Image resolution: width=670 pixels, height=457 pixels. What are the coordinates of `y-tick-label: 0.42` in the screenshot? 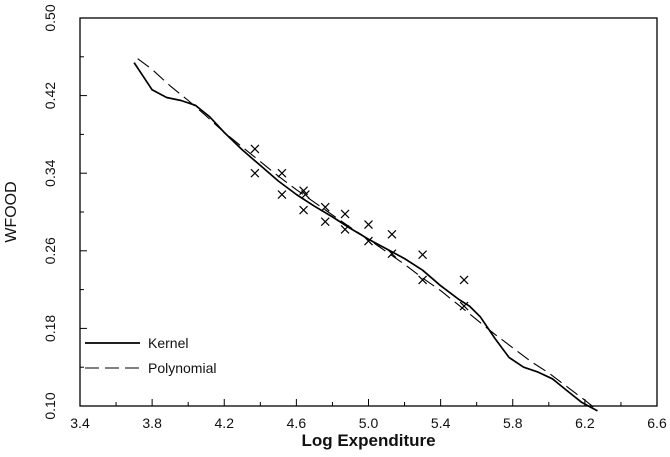 It's located at (50, 95).